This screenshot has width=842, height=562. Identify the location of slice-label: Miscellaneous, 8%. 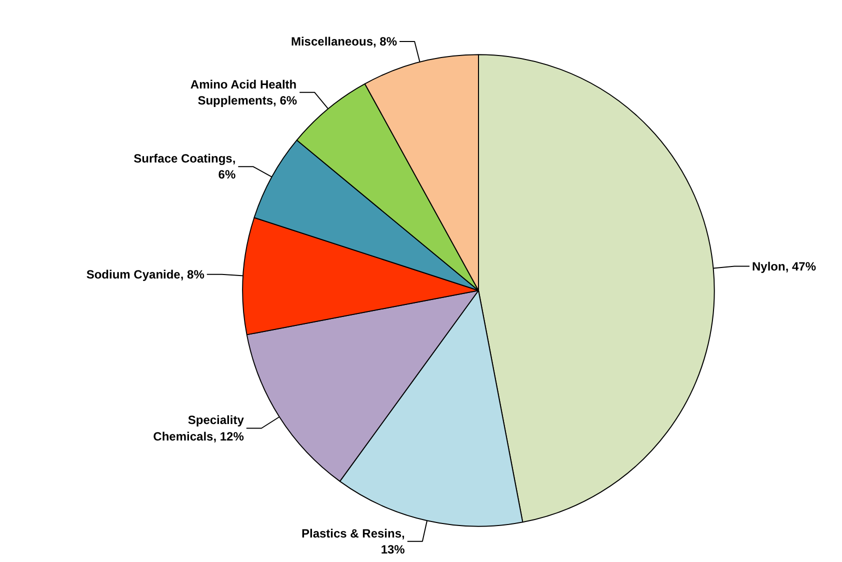
(344, 41).